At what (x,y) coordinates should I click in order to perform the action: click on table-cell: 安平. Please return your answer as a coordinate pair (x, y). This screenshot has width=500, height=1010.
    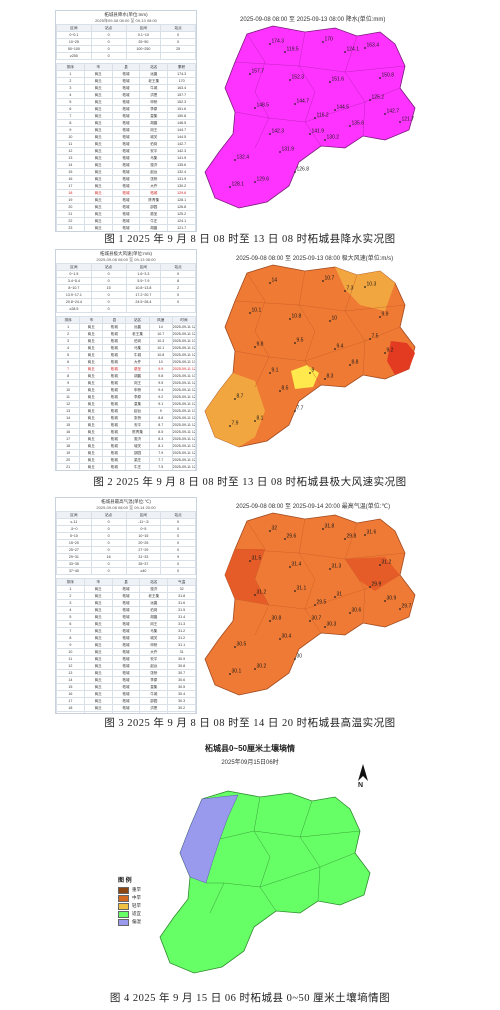
    Looking at the image, I should click on (137, 425).